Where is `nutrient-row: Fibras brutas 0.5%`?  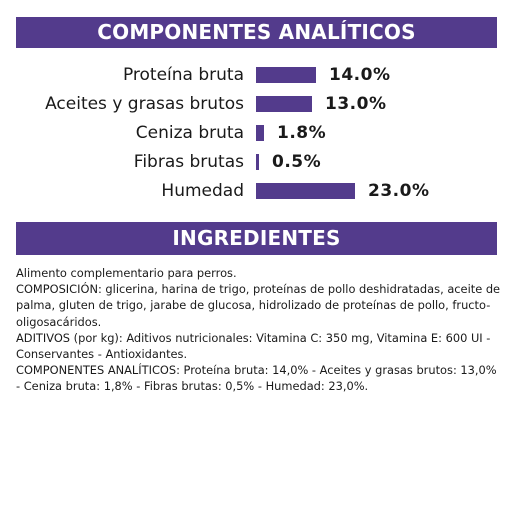 nutrient-row: Fibras brutas 0.5% is located at coordinates (256, 162).